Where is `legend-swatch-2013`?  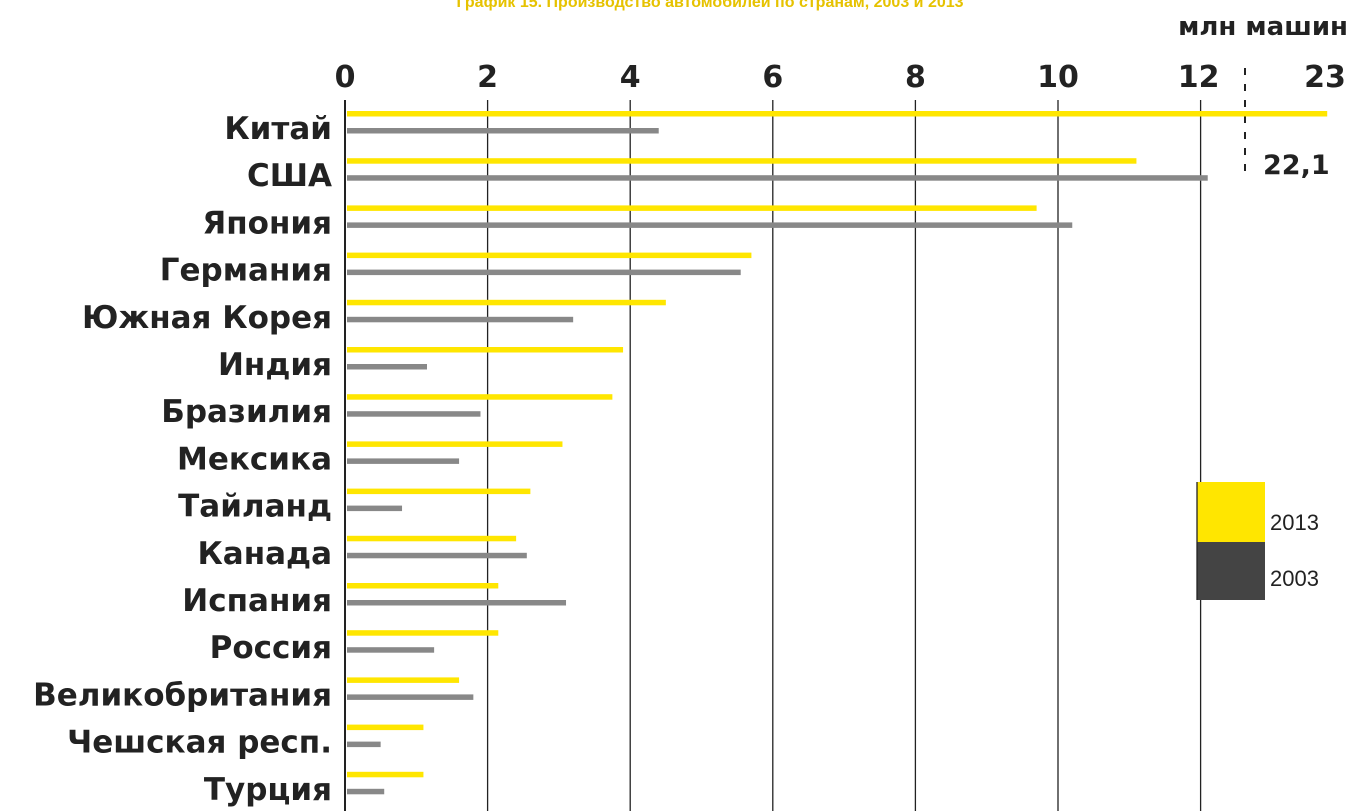 legend-swatch-2013 is located at coordinates (1231, 512).